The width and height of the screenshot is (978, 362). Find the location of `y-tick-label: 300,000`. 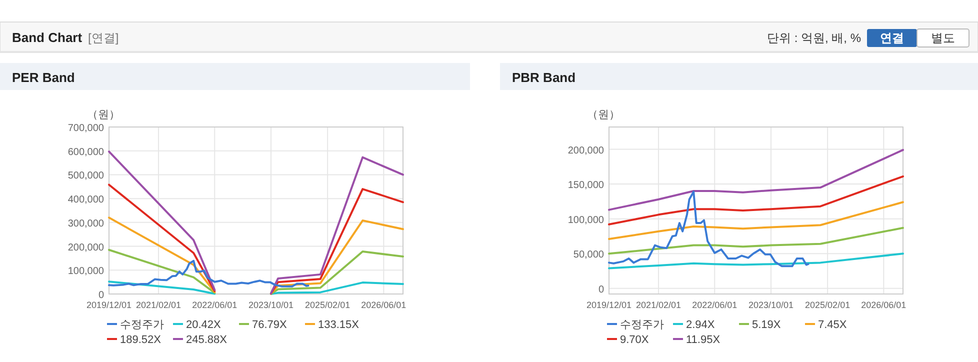

y-tick-label: 300,000 is located at coordinates (86, 224).